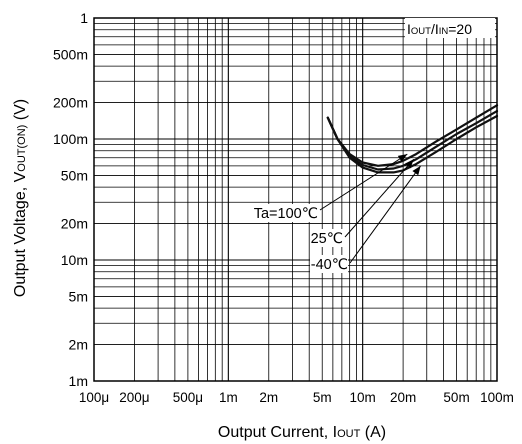  What do you see at coordinates (456, 397) in the screenshot?
I see `x-tick-label: 50m` at bounding box center [456, 397].